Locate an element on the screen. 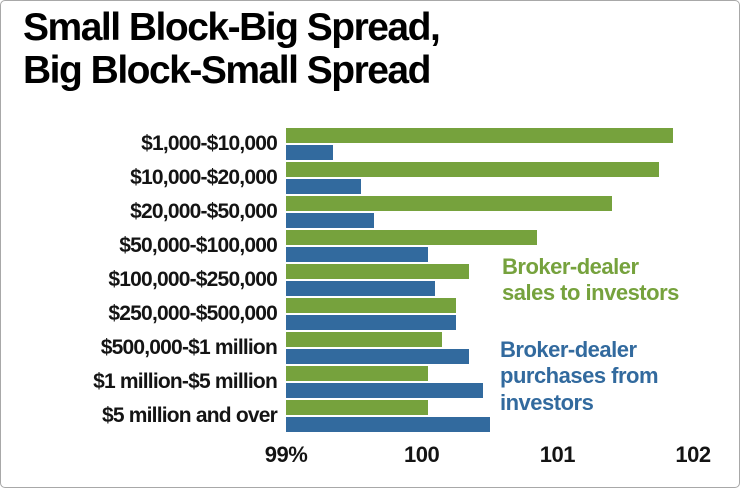 The image size is (740, 488). chart-row: $10,000-$20,000 is located at coordinates (347, 178).